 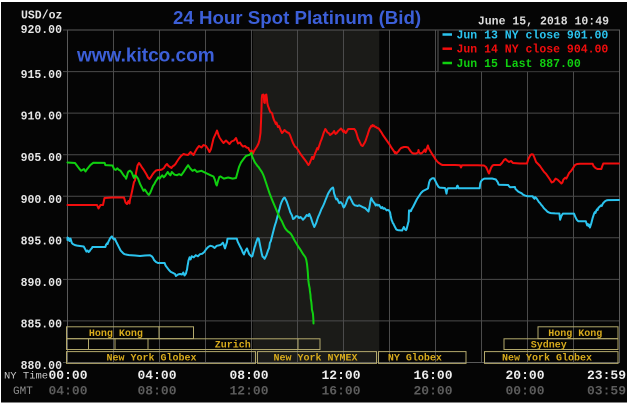 What do you see at coordinates (297, 17) in the screenshot?
I see `svg-text: 24 Hour Spot Platinum (Bid)` at bounding box center [297, 17].